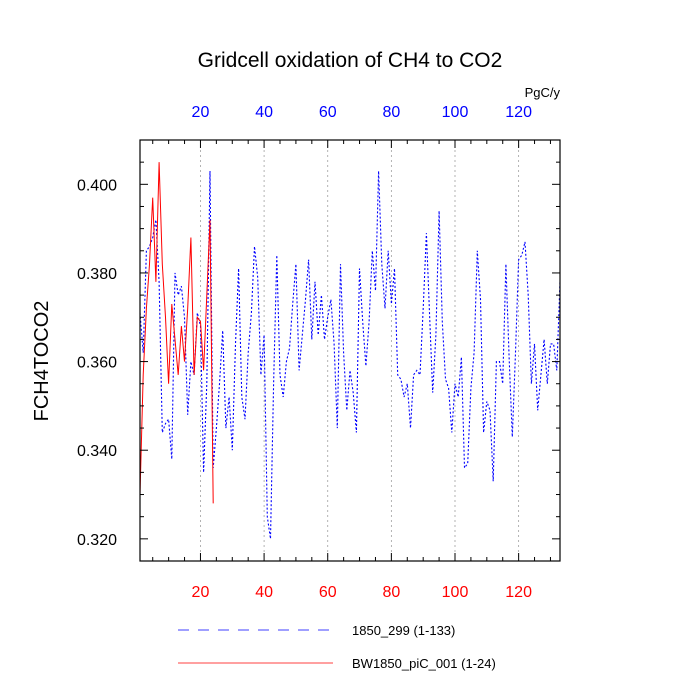  What do you see at coordinates (328, 592) in the screenshot?
I see `x-tick-label-bottom: 60` at bounding box center [328, 592].